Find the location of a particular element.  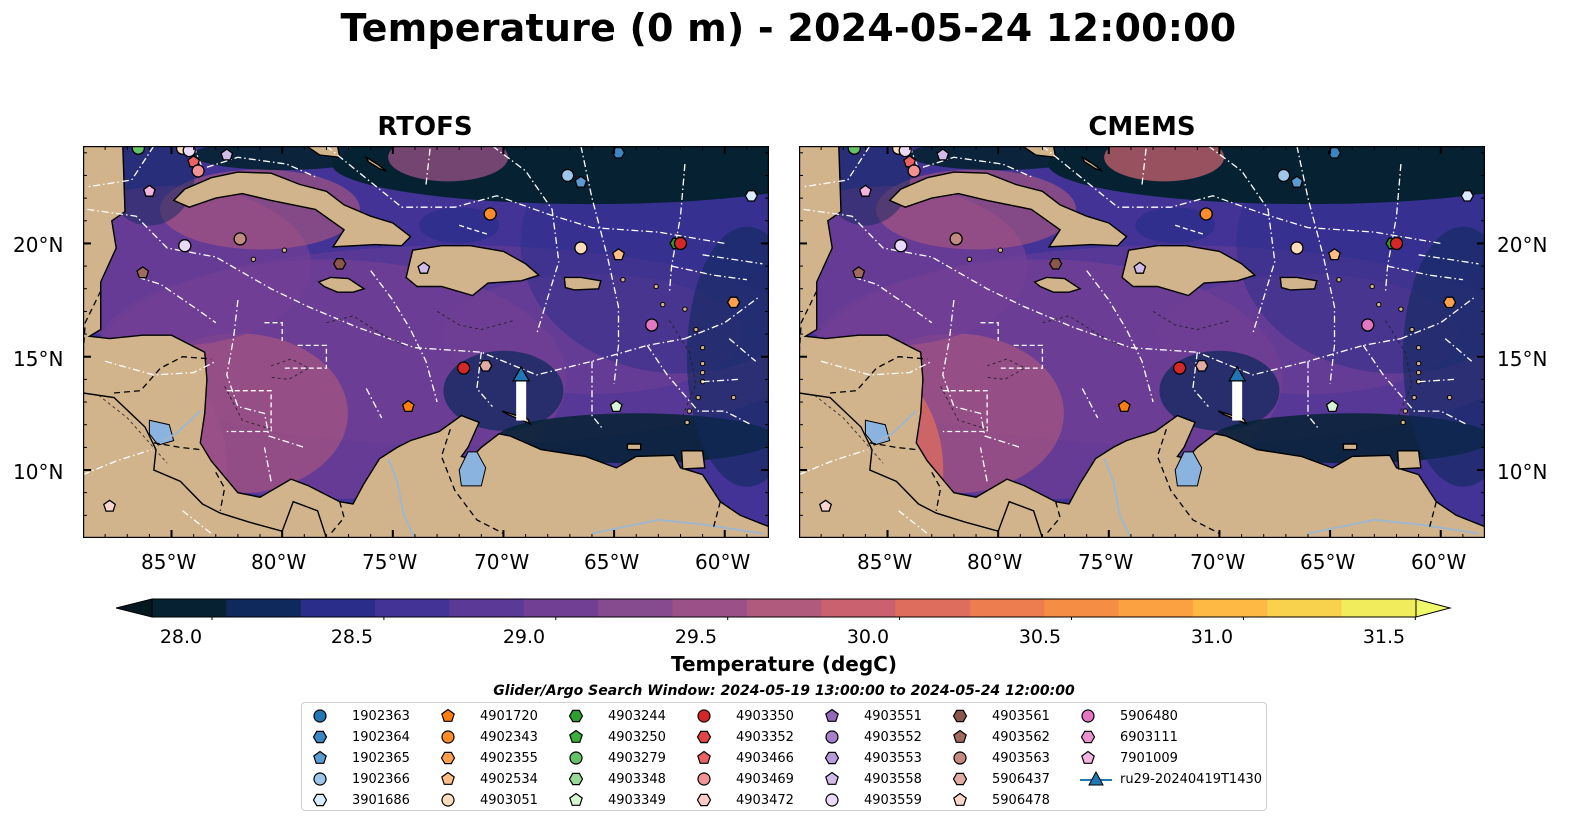

legend-label: 4903250 is located at coordinates (637, 737).